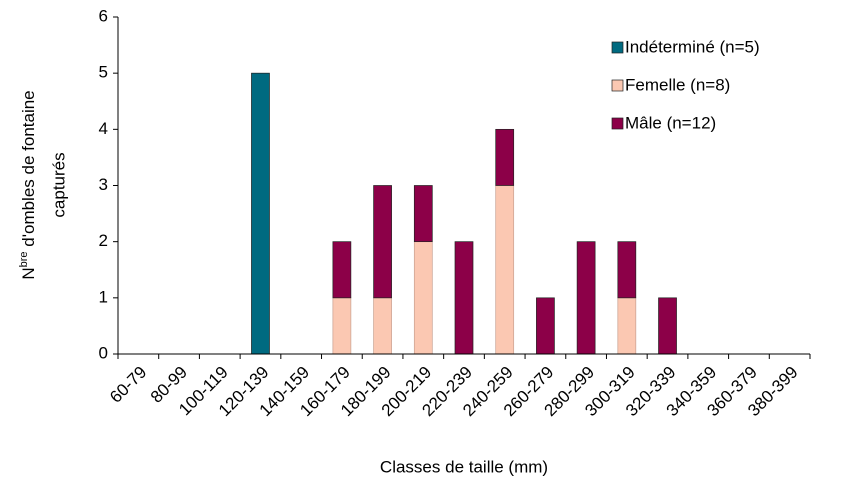 This screenshot has width=841, height=494. I want to click on y-tick-label: 5, so click(103, 72).